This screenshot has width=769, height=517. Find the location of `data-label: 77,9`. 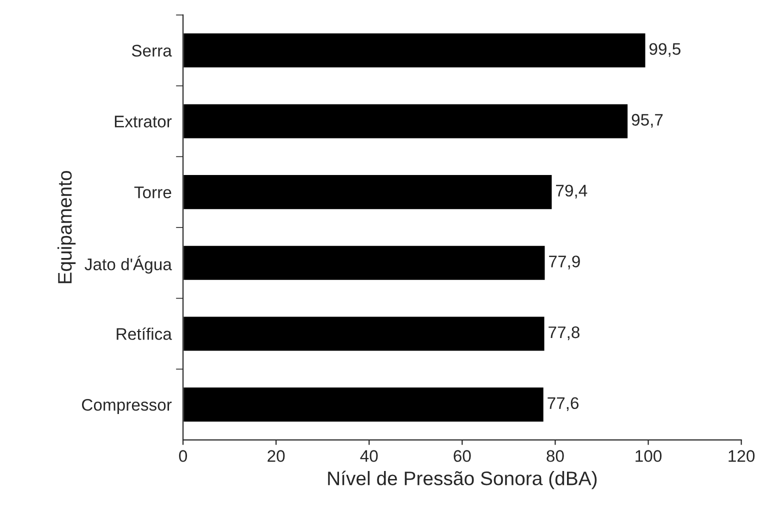

data-label: 77,9 is located at coordinates (564, 263).